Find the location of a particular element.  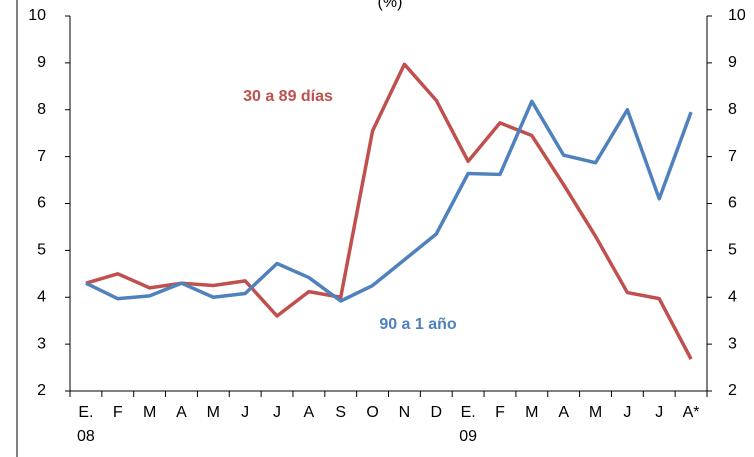

y-tick-label: 5 is located at coordinates (41, 250).